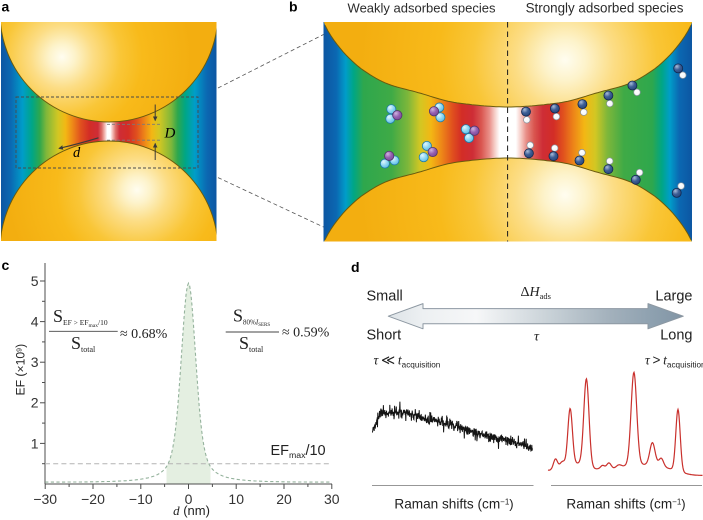  I want to click on svg-text: −20, so click(93, 499).